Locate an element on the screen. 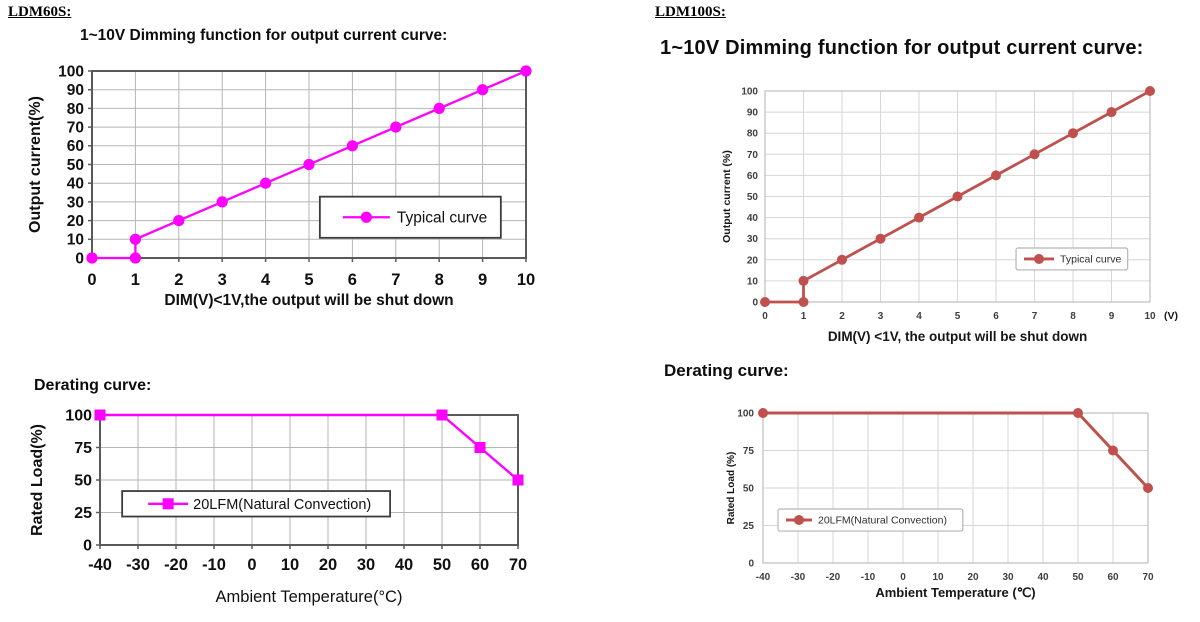 Image resolution: width=1200 pixels, height=622 pixels. x-axis-label: Ambient Temperature (℃) is located at coordinates (955, 592).